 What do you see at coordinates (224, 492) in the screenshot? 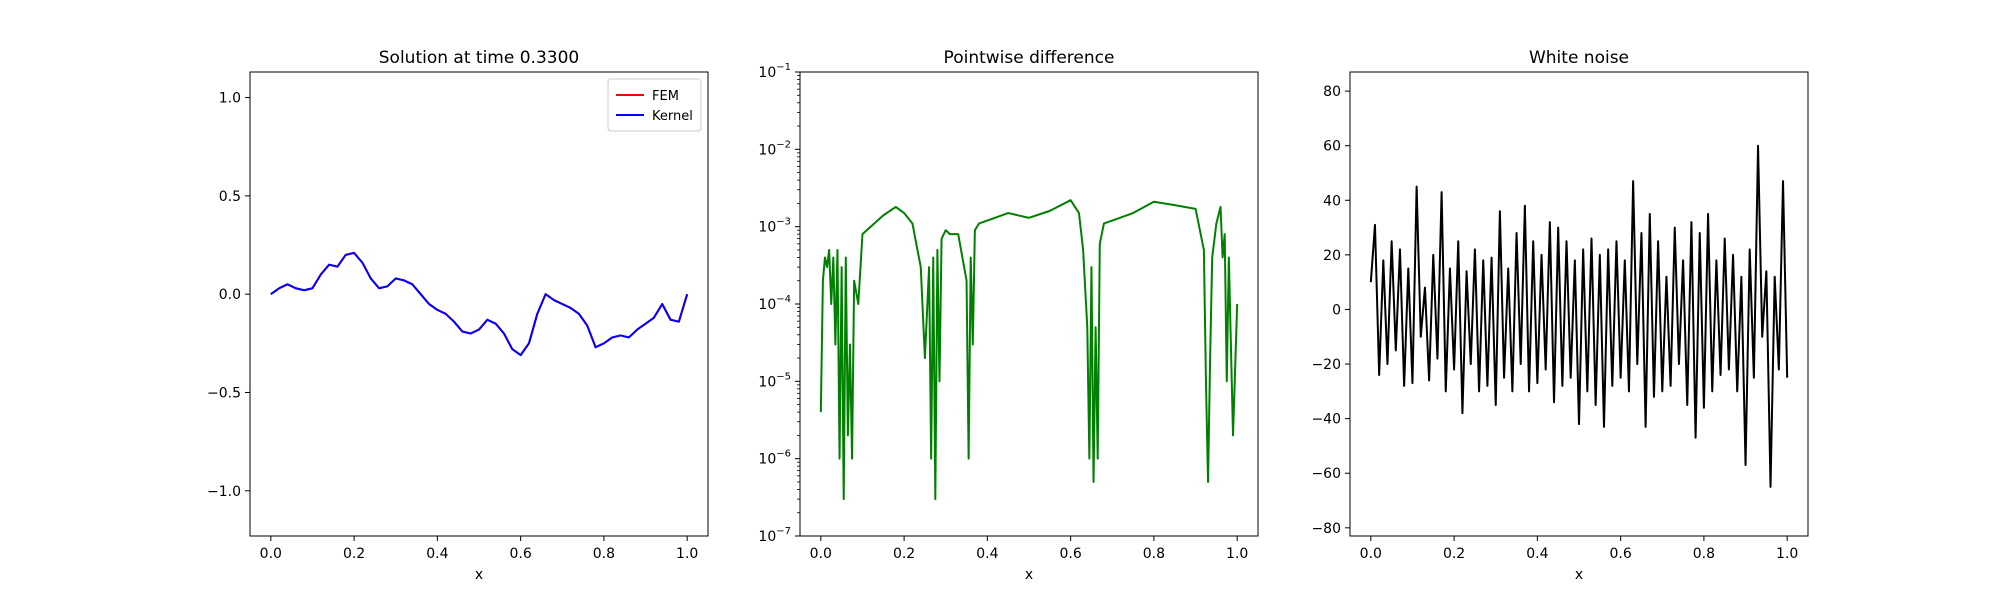
I see `y-tick-label: −1.0` at bounding box center [224, 492].